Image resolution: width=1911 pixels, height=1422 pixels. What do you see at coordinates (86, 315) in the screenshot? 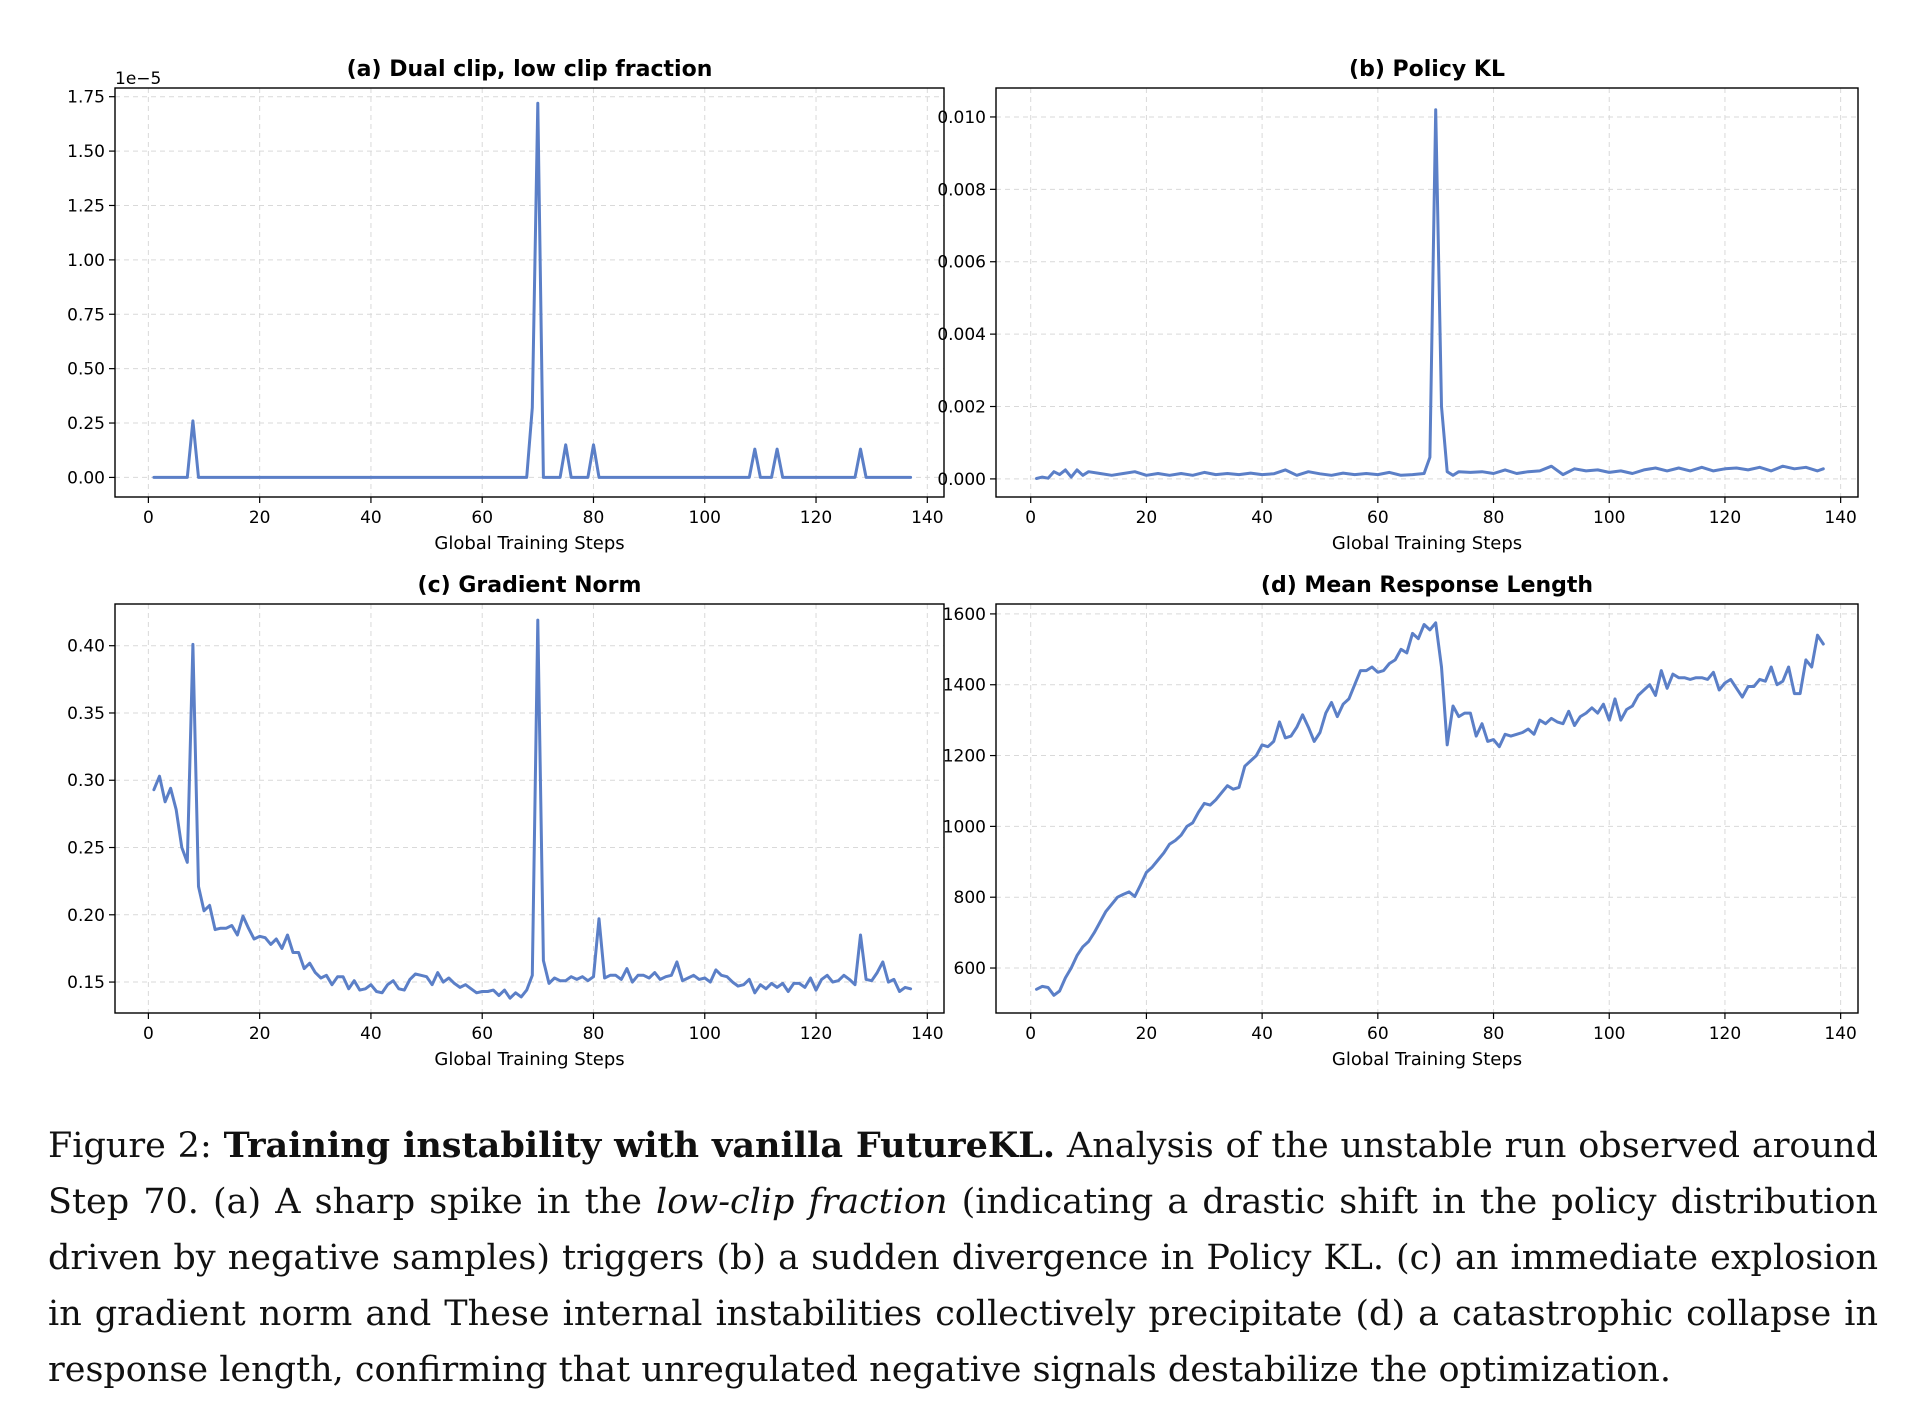
I see `y-tick-label: 0.75` at bounding box center [86, 315].